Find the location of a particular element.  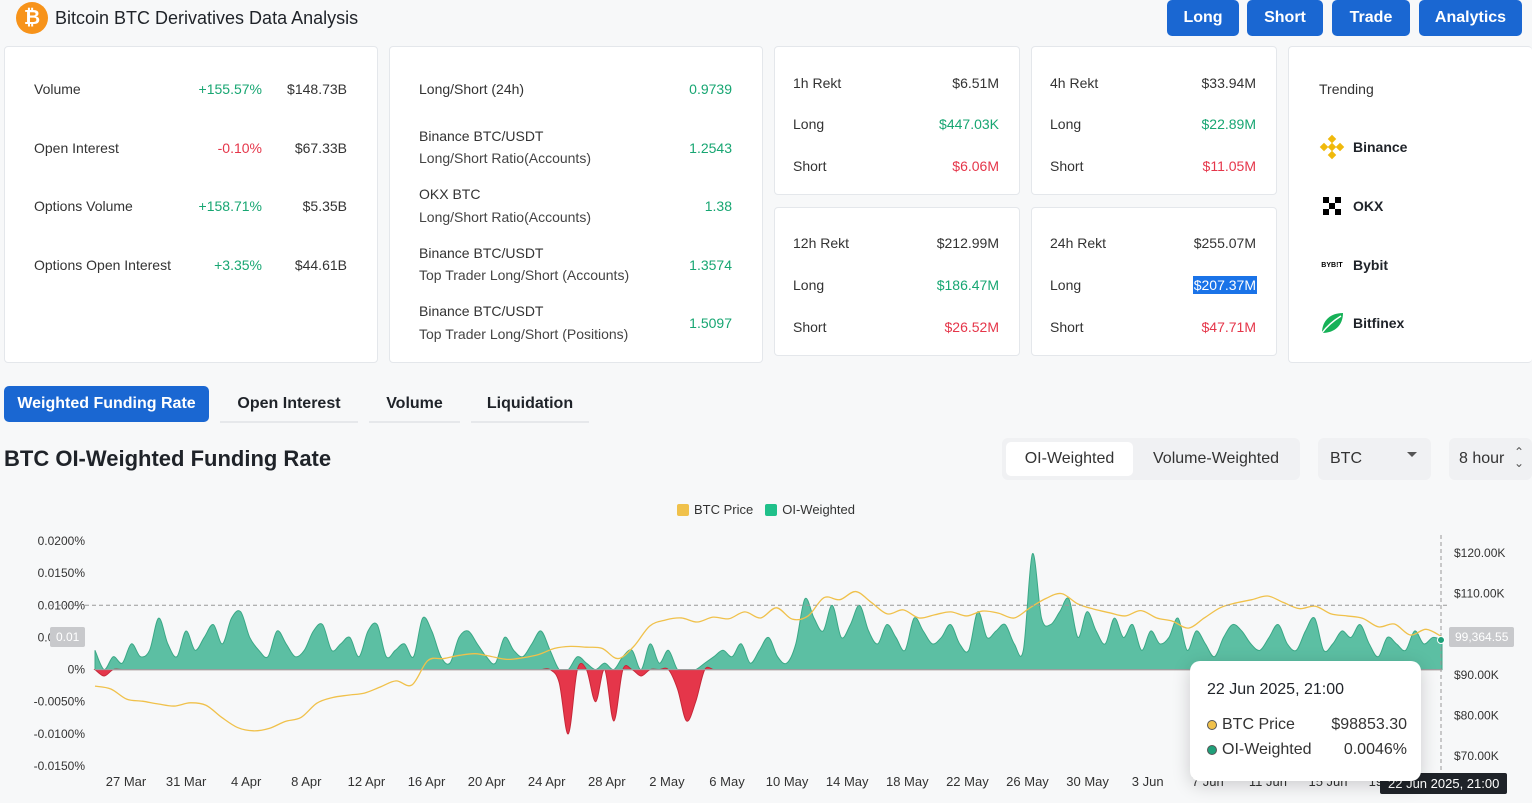

stat-change: +3.35% is located at coordinates (238, 265).